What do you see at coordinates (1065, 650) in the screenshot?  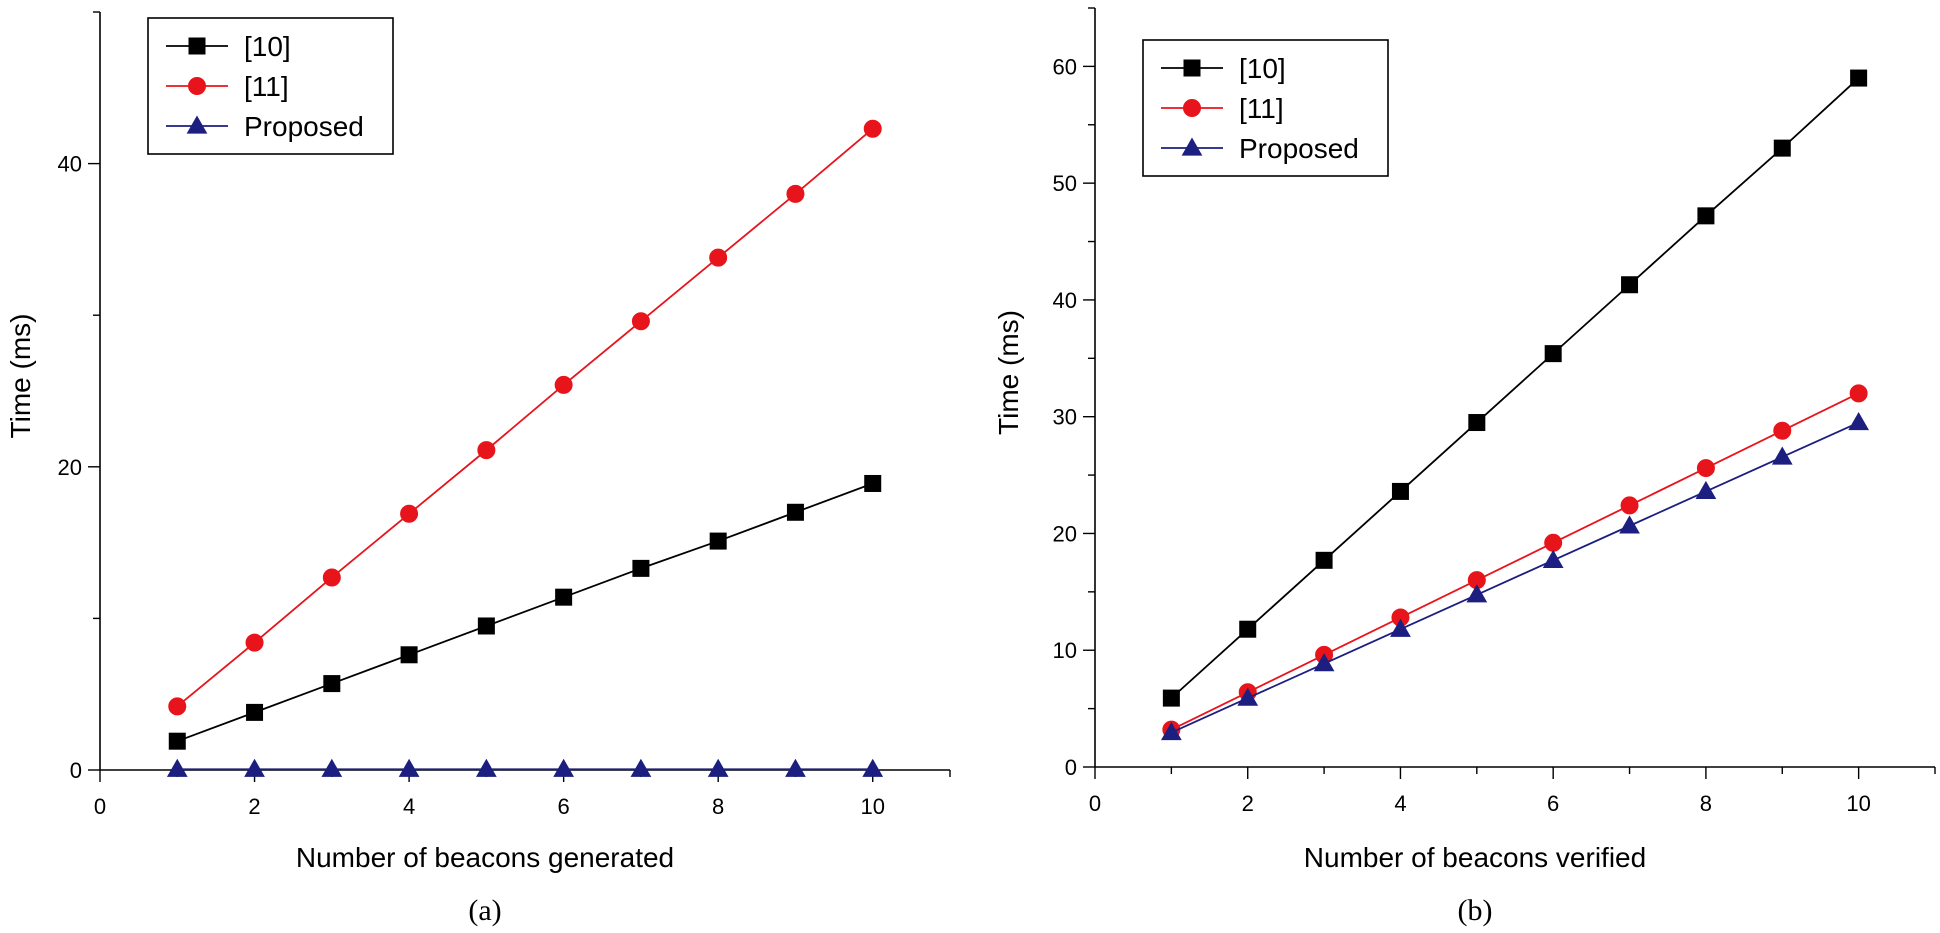 I see `y-tick-label: 10` at bounding box center [1065, 650].